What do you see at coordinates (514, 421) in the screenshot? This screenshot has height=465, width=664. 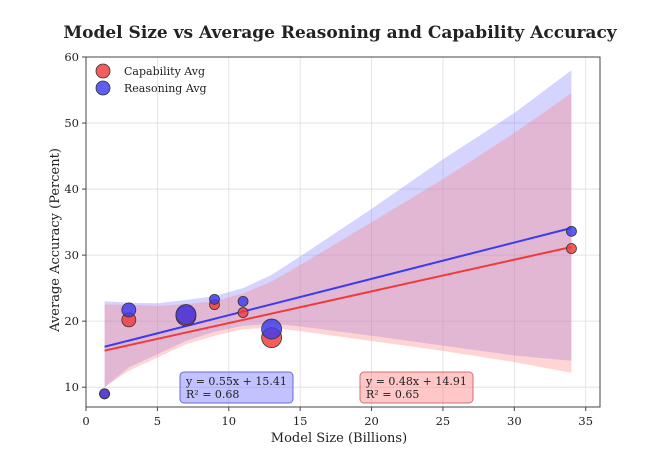 I see `x-tick-label: 30` at bounding box center [514, 421].